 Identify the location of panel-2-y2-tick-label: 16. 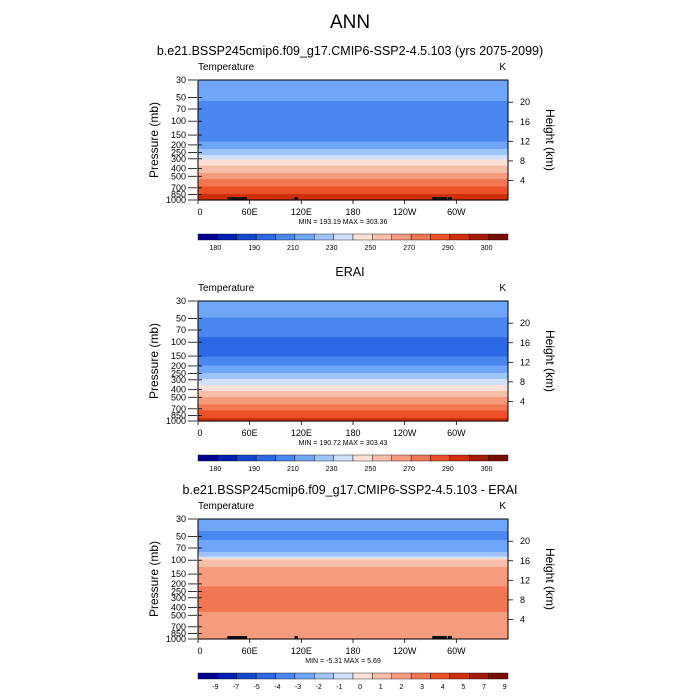
(525, 343).